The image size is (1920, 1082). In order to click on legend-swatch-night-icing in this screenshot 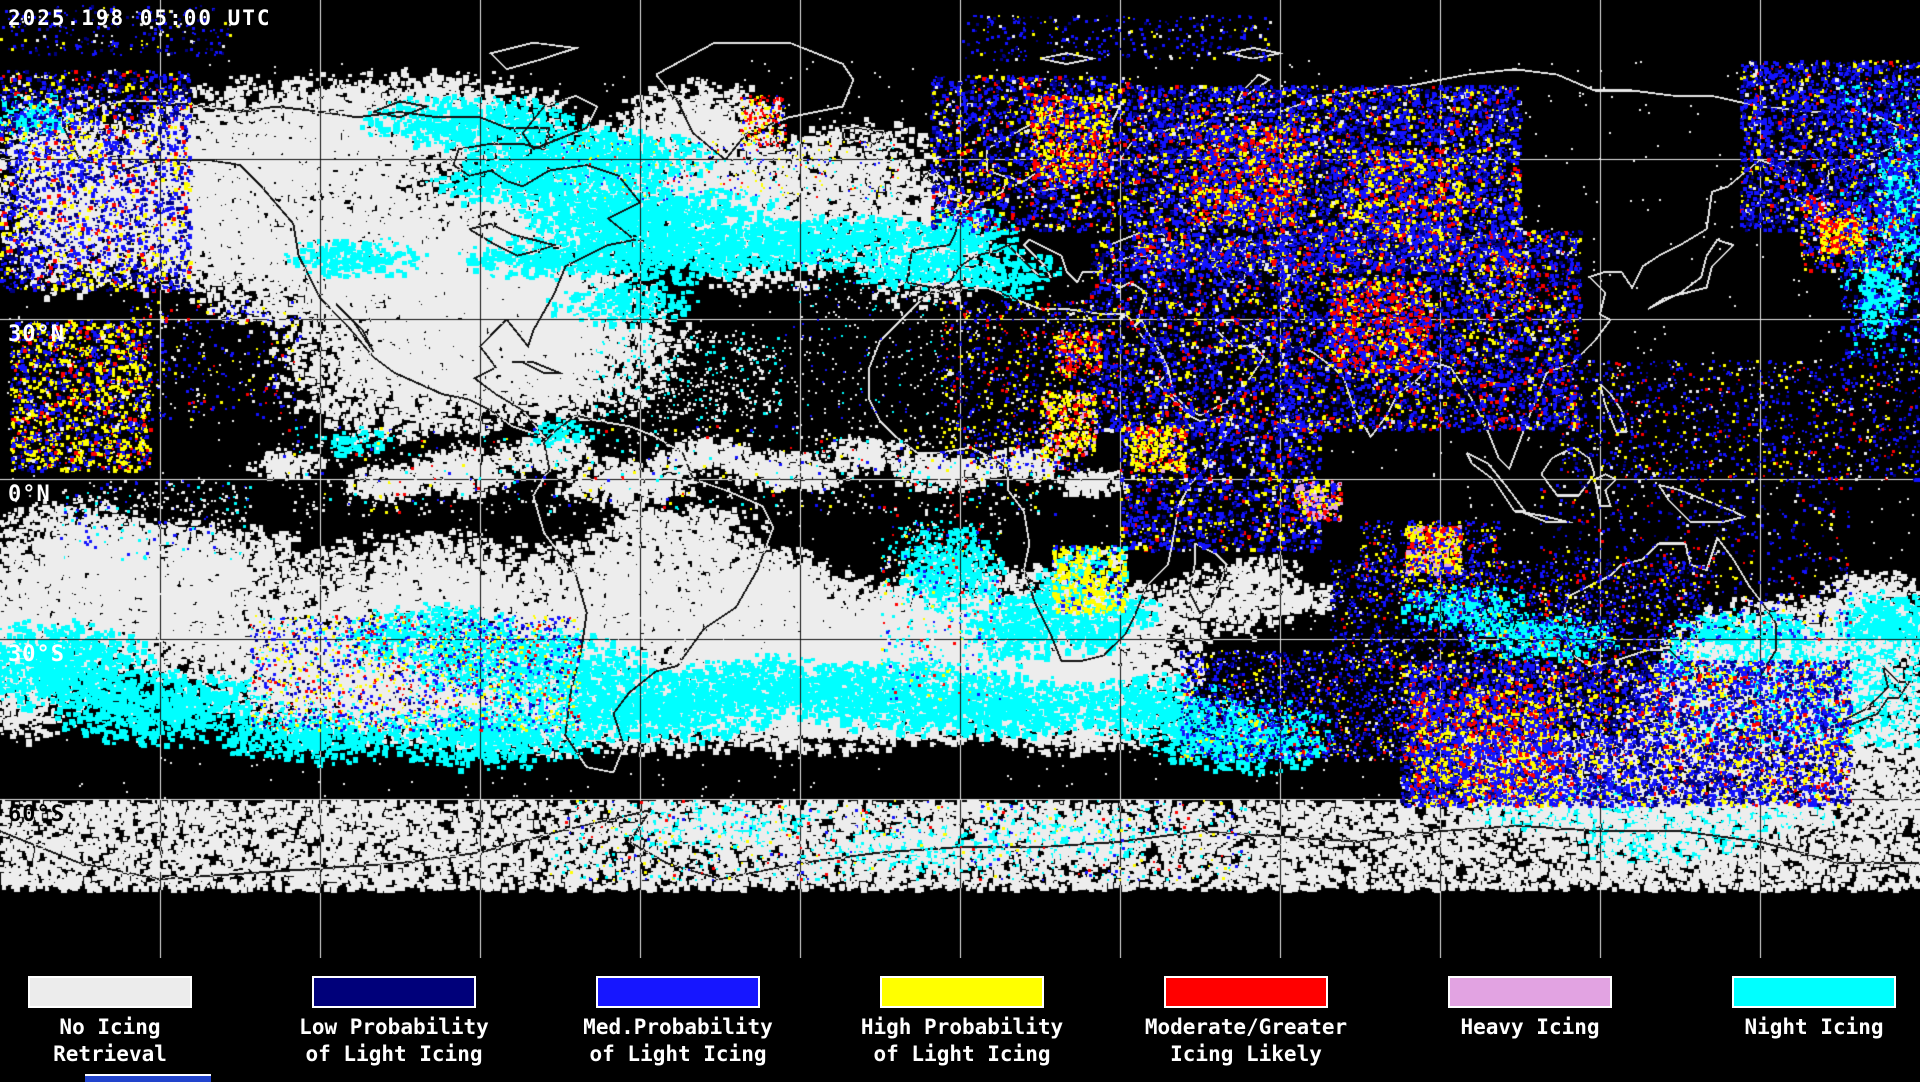, I will do `click(1814, 992)`.